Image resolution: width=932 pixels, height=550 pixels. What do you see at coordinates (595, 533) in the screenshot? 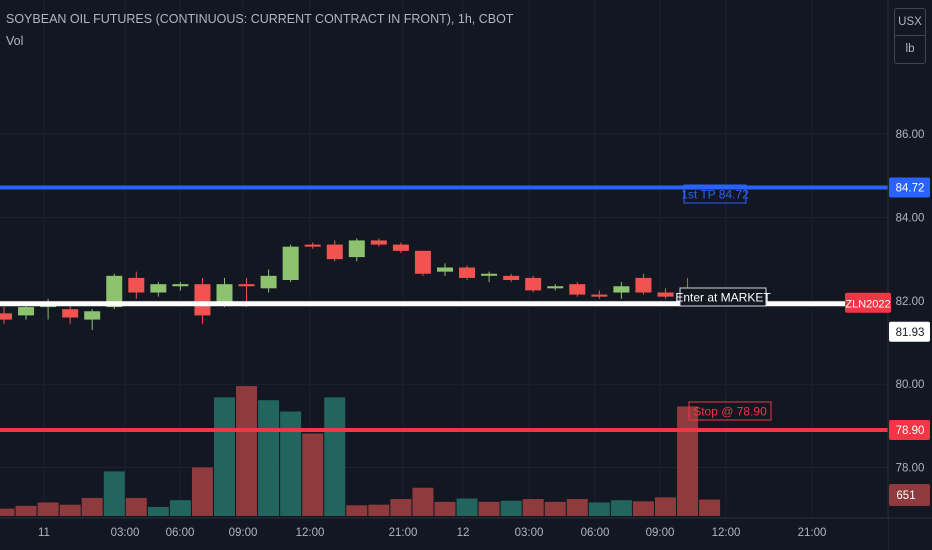
I see `time-tick-label: 06:00` at bounding box center [595, 533].